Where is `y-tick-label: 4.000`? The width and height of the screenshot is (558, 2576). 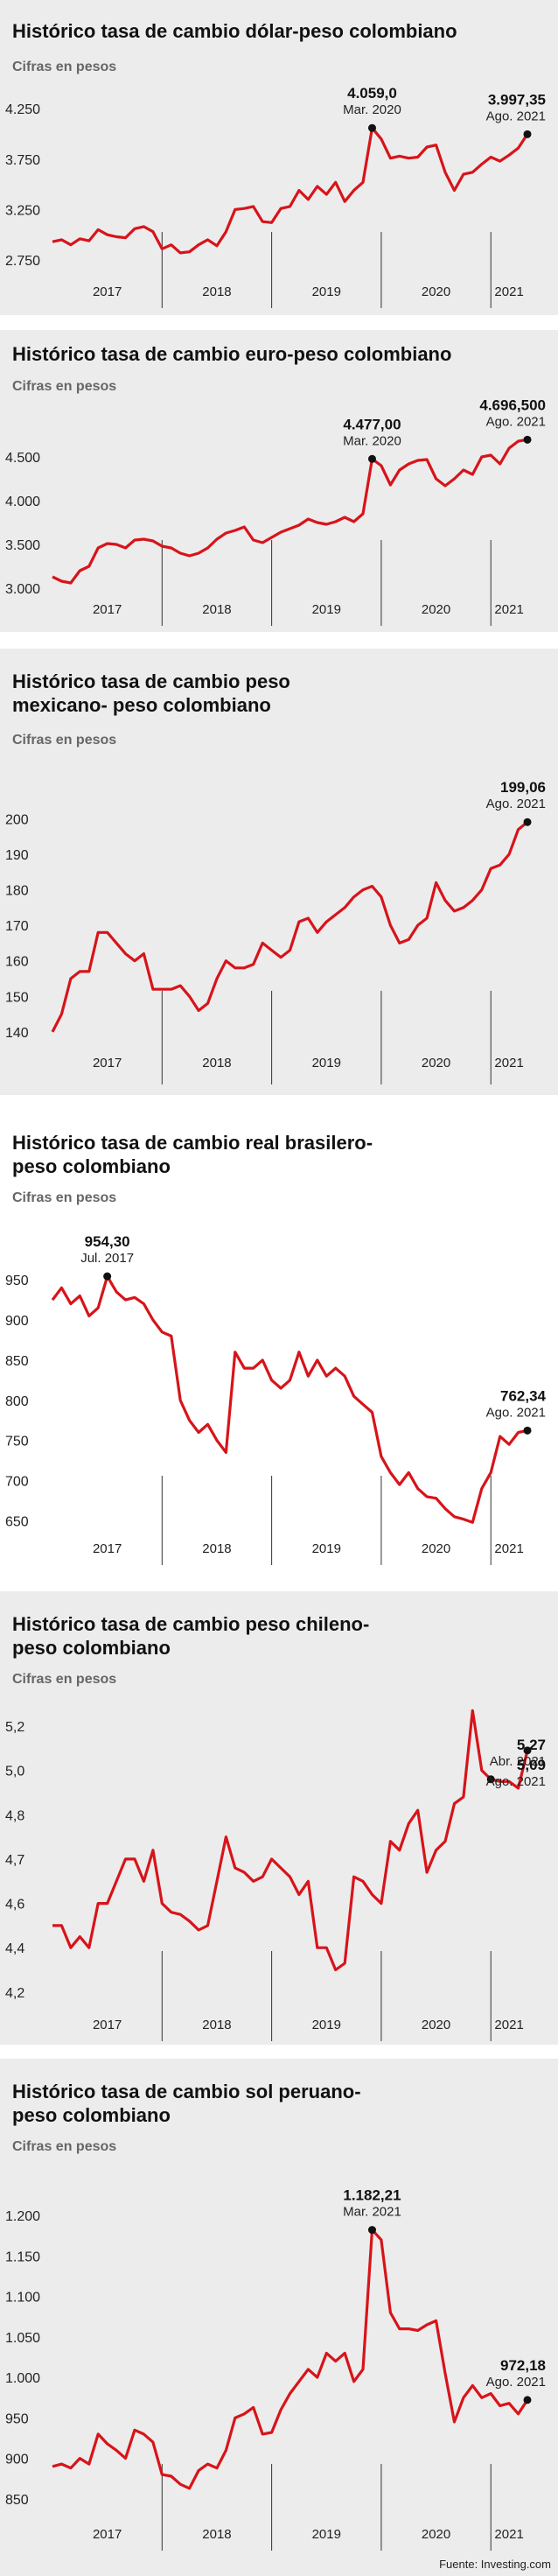
y-tick-label: 4.000 is located at coordinates (22, 502).